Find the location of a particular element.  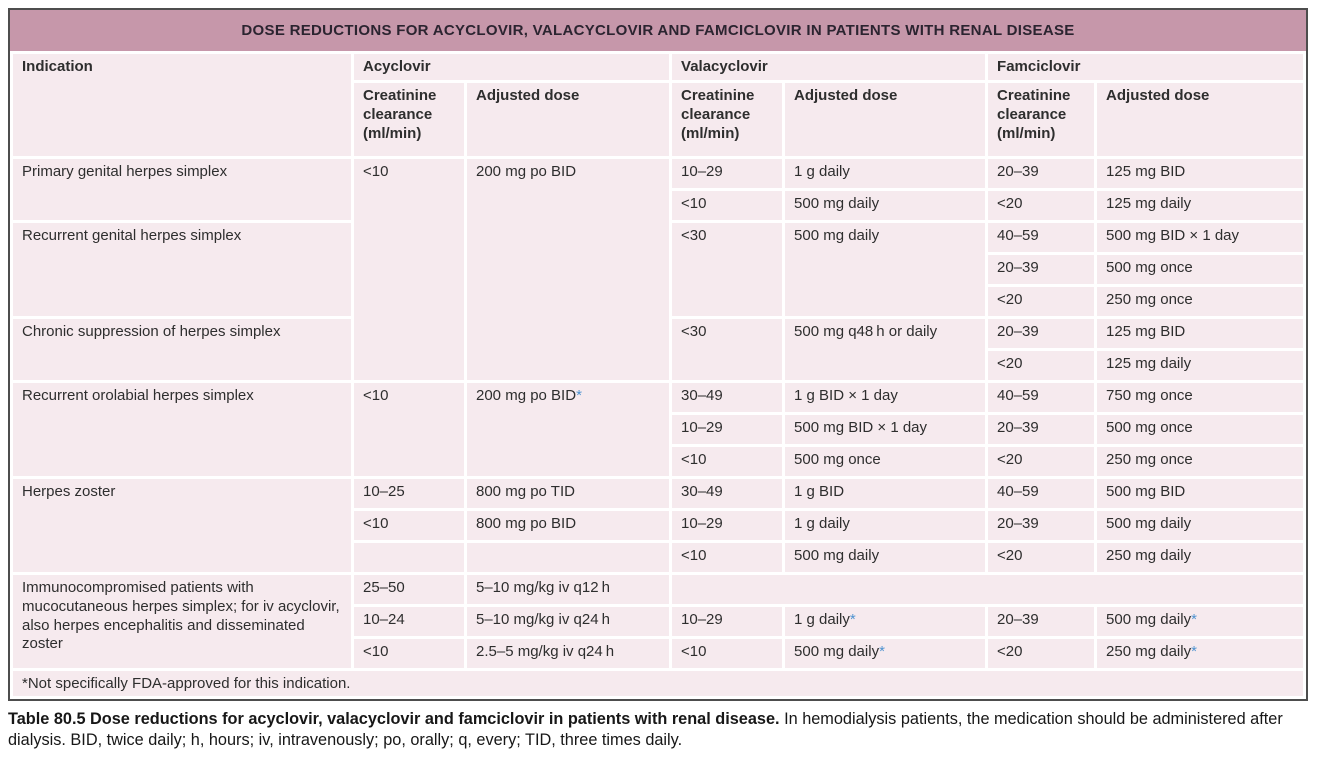

cell-dose: 250 mg once is located at coordinates (1200, 461).